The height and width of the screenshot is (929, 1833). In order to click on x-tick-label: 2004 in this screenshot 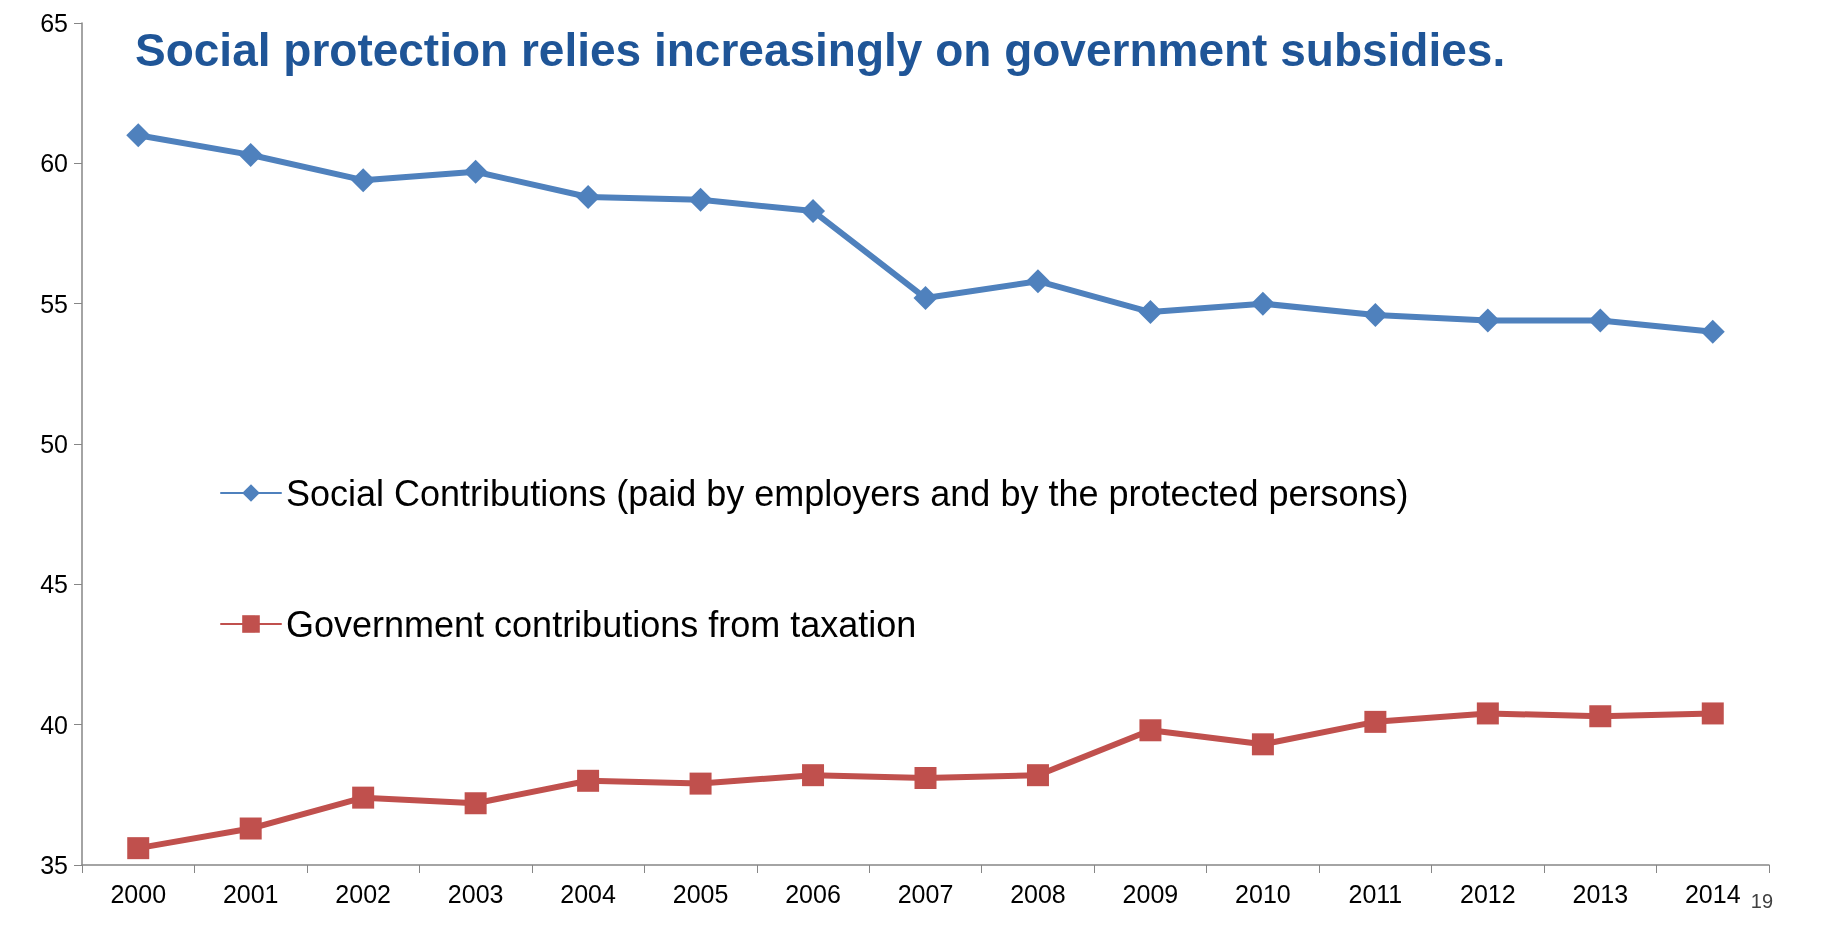, I will do `click(588, 893)`.